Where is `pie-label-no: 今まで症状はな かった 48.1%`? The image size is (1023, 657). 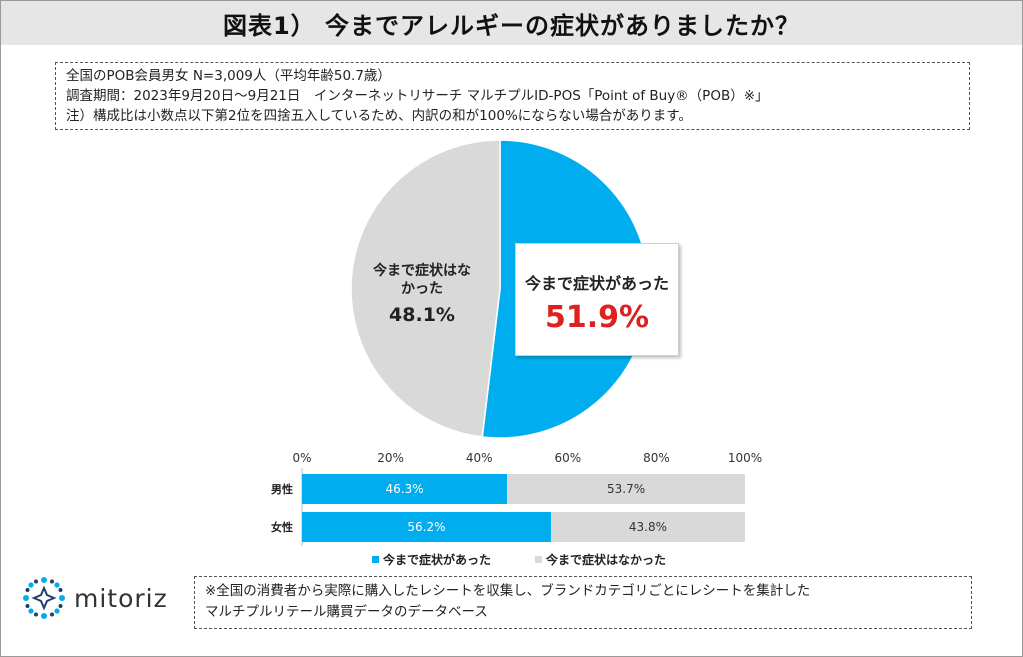 pie-label-no: 今まで症状はな かった 48.1% is located at coordinates (422, 294).